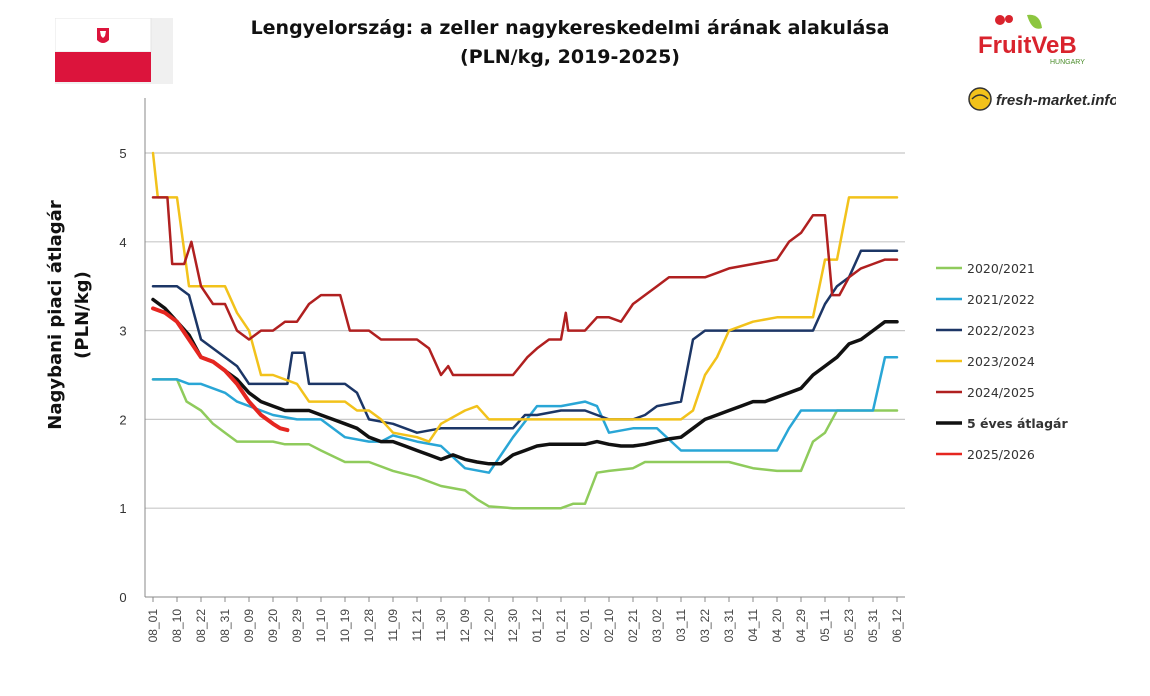  Describe the element at coordinates (705, 626) in the screenshot. I see `x-tick-label: 03_22` at that location.